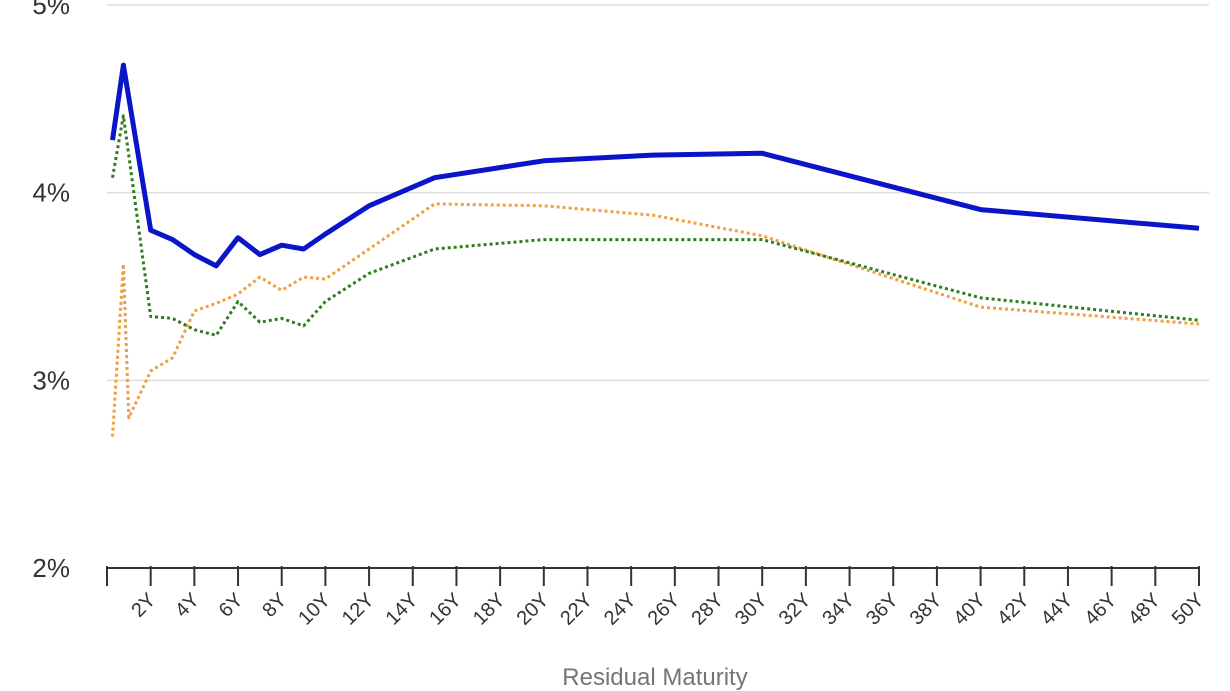 Image resolution: width=1230 pixels, height=691 pixels. What do you see at coordinates (445, 609) in the screenshot?
I see `x-tick-label: 16Y` at bounding box center [445, 609].